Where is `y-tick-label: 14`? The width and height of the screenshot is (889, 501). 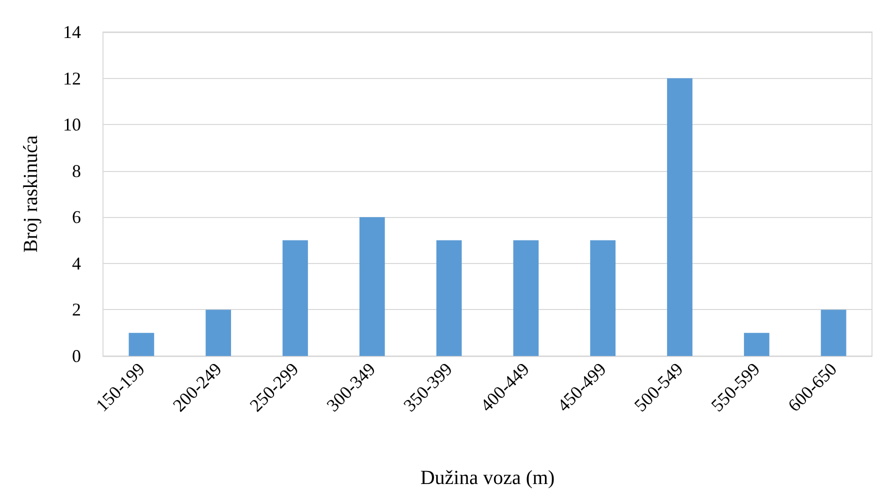
y-tick-label: 14 is located at coordinates (72, 32).